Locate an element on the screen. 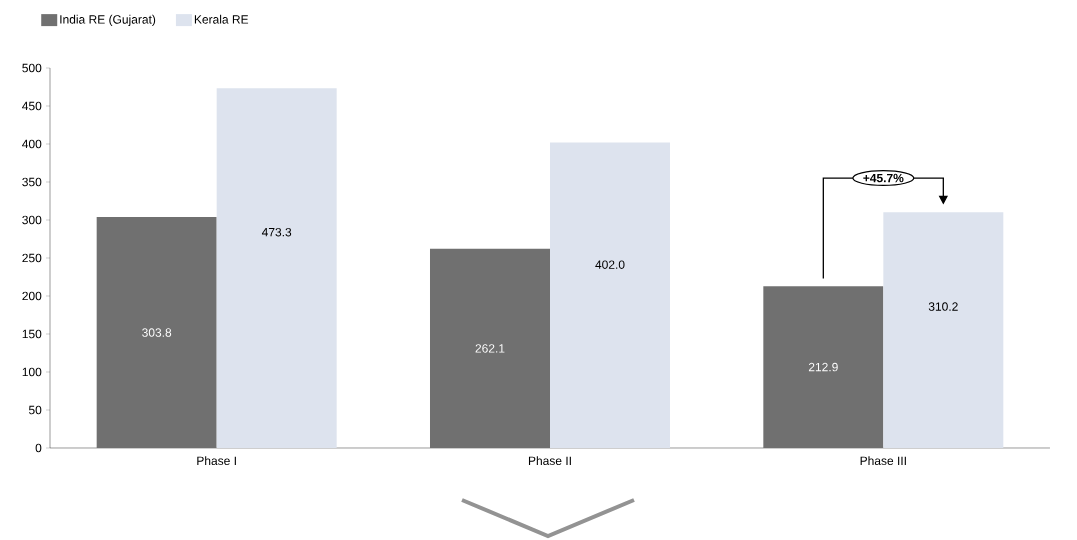 The width and height of the screenshot is (1077, 540). data-label: 212.9 is located at coordinates (823, 367).